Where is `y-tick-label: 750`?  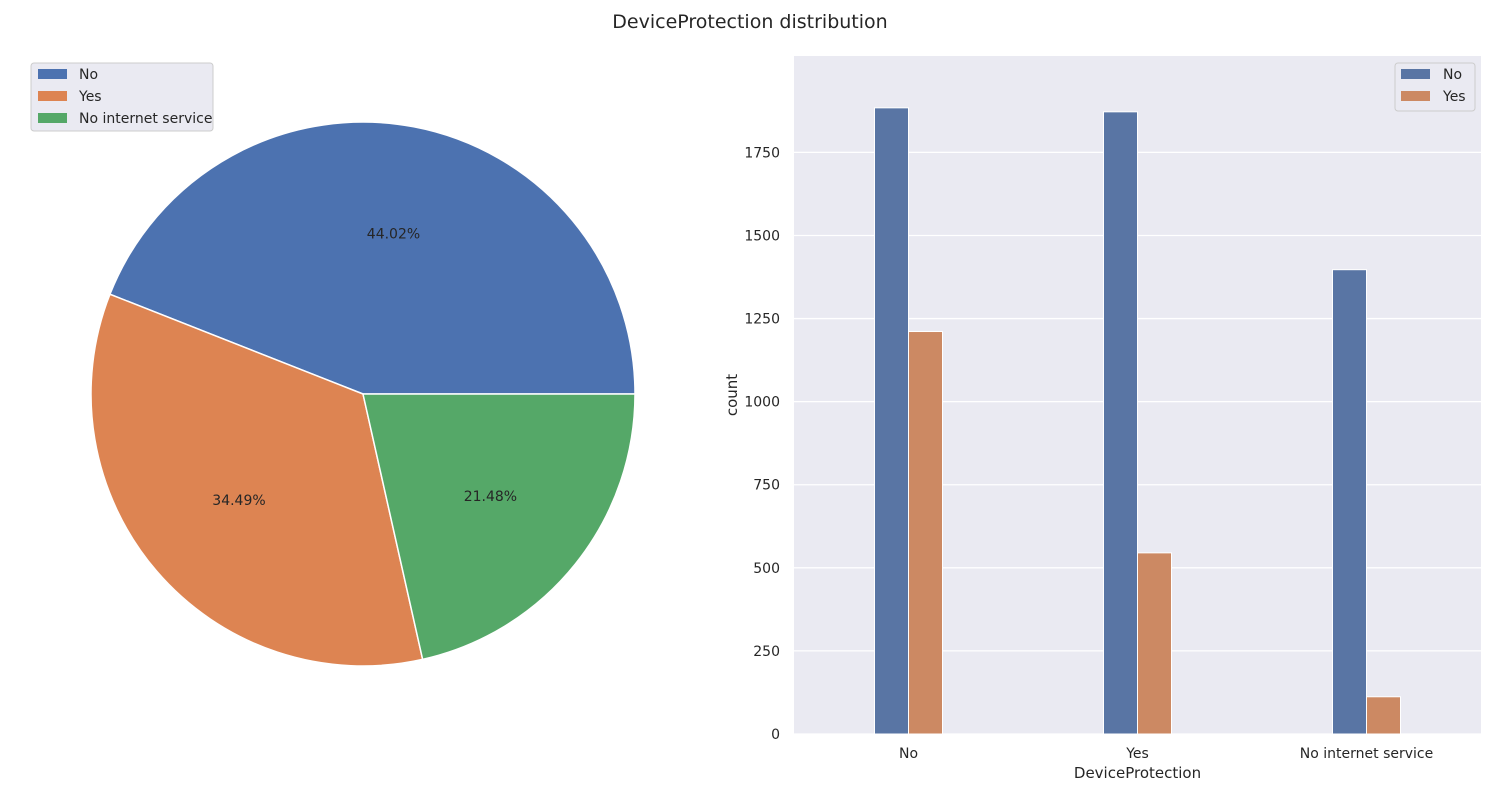 y-tick-label: 750 is located at coordinates (766, 486).